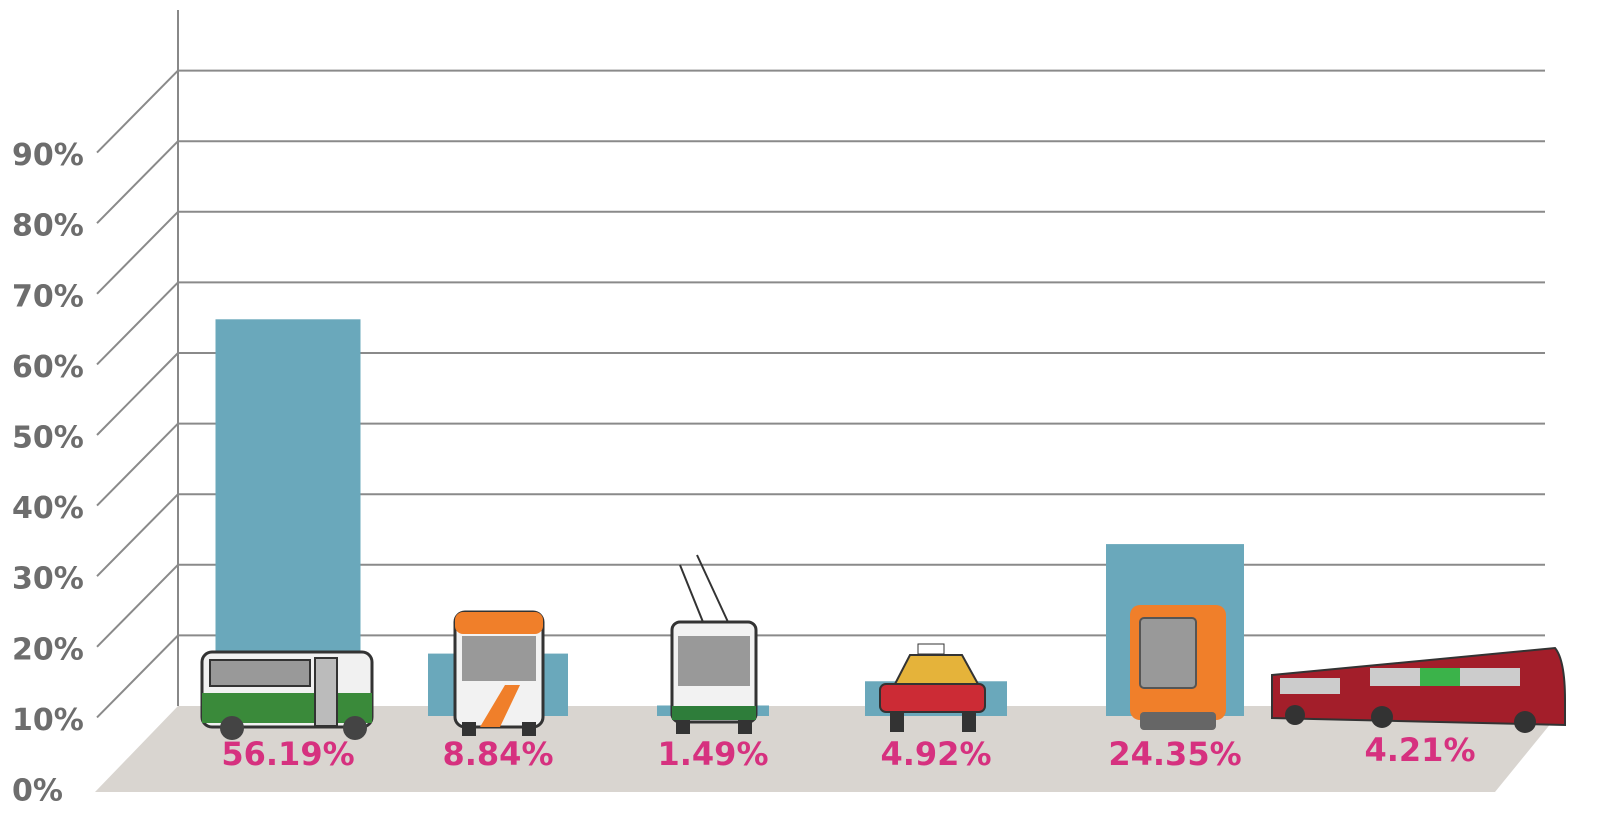  What do you see at coordinates (48, 296) in the screenshot?
I see `y-tick-label: 70%` at bounding box center [48, 296].